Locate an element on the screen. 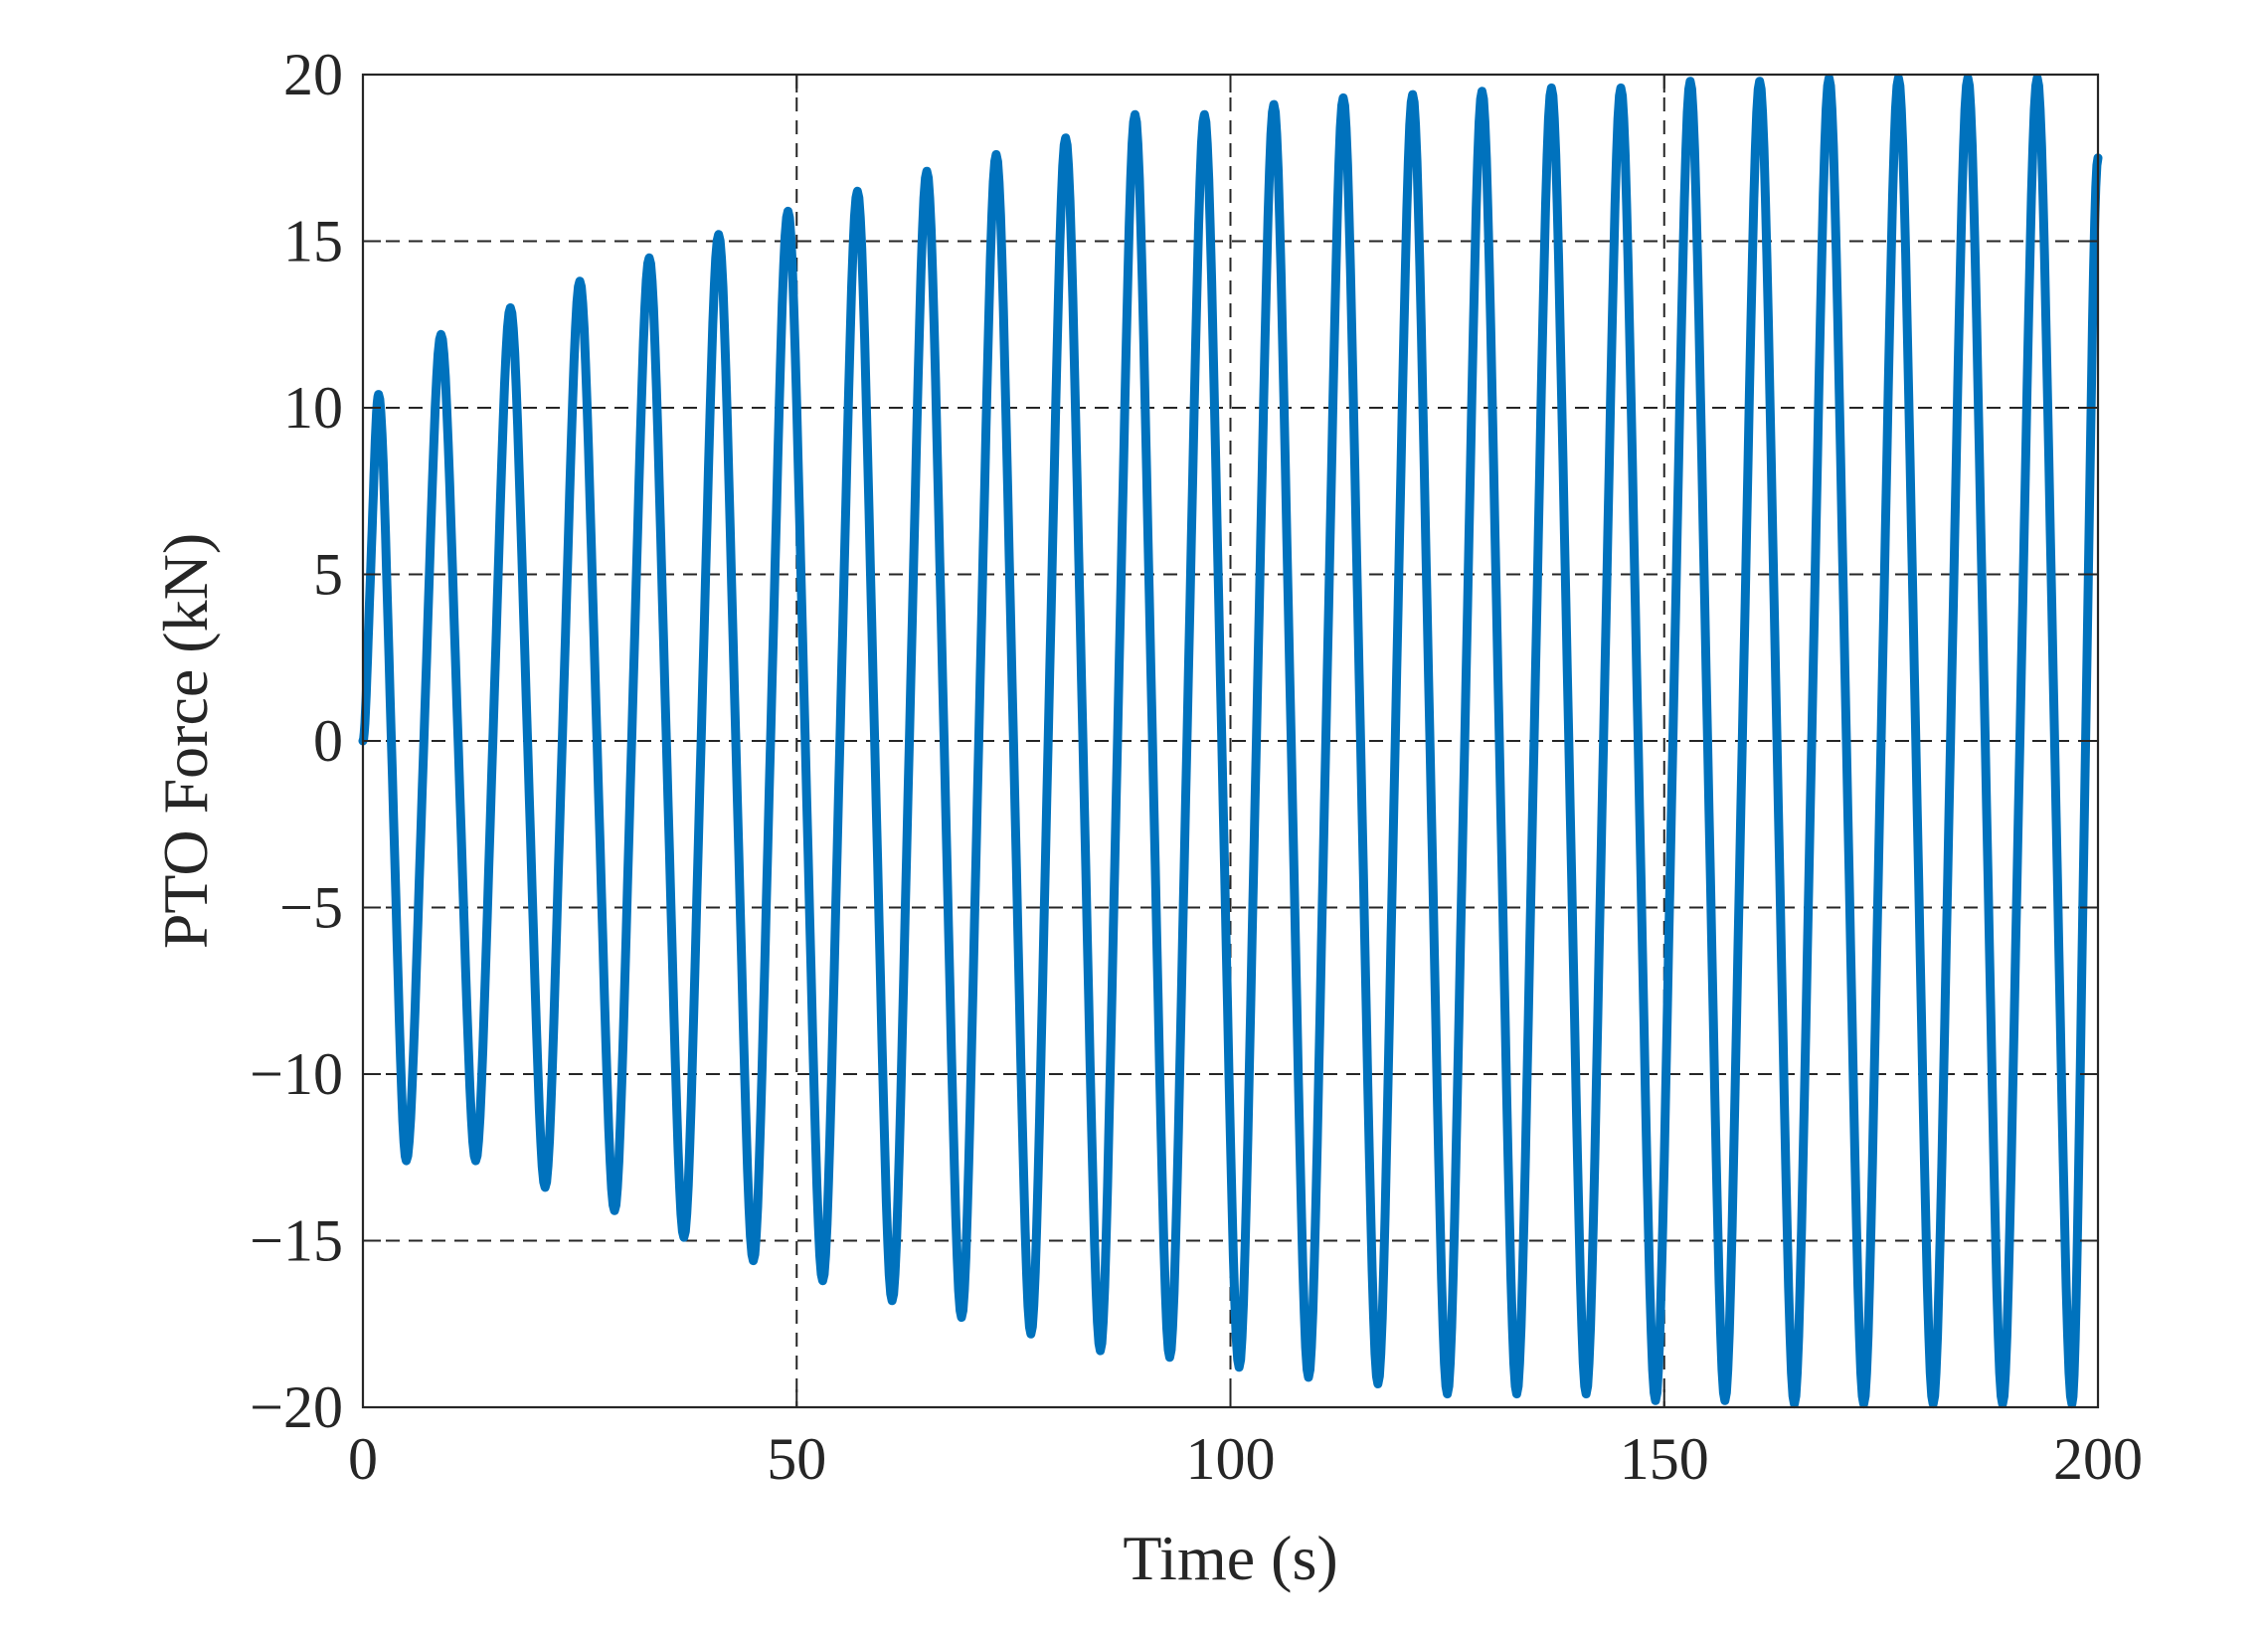 The image size is (2268, 1638). y-axis-label: PTO Force (kN) is located at coordinates (185, 741).